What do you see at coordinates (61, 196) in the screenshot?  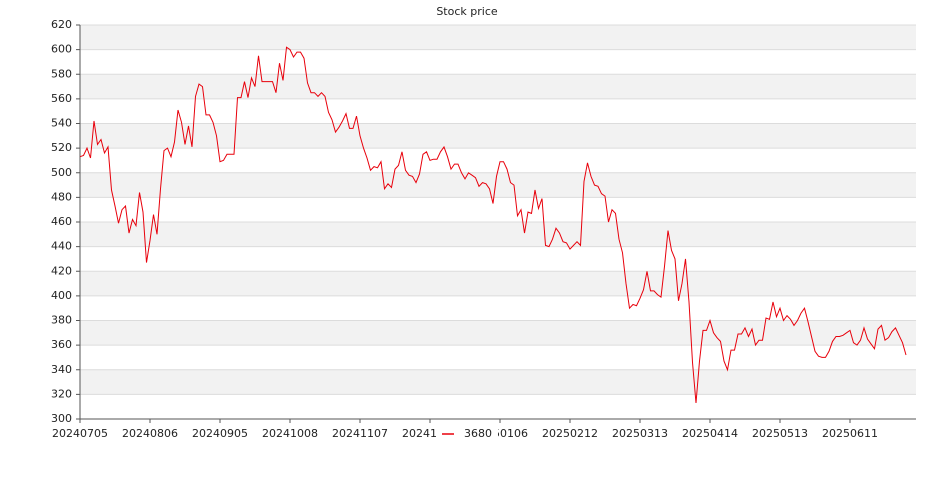 I see `y-tick-label: 480` at bounding box center [61, 196].